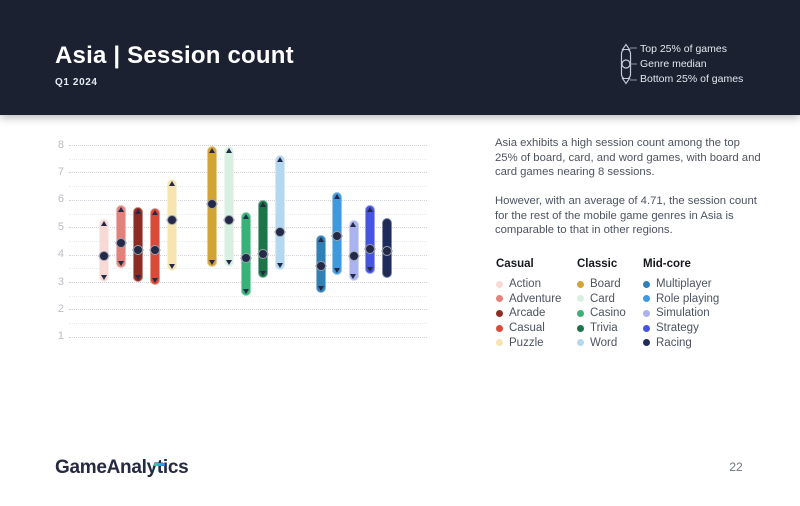 This screenshot has width=800, height=506. I want to click on logo-text-after: ics, so click(175, 467).